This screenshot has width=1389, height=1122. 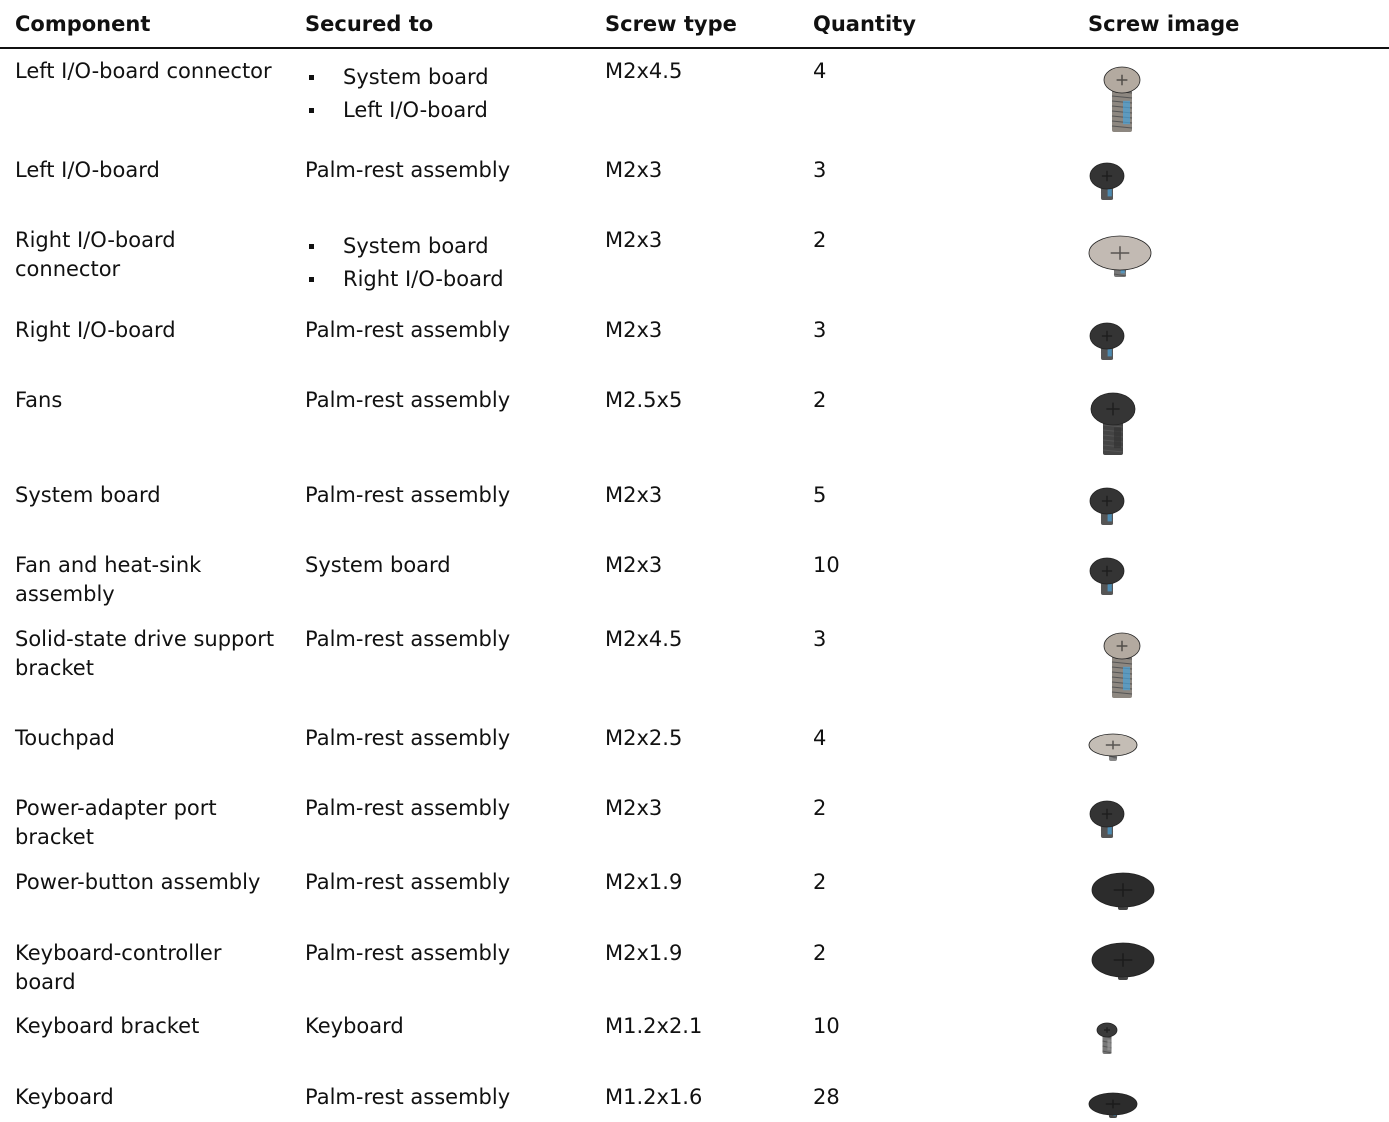 I want to click on screw-type-cell: M2x4.5, so click(x=644, y=639).